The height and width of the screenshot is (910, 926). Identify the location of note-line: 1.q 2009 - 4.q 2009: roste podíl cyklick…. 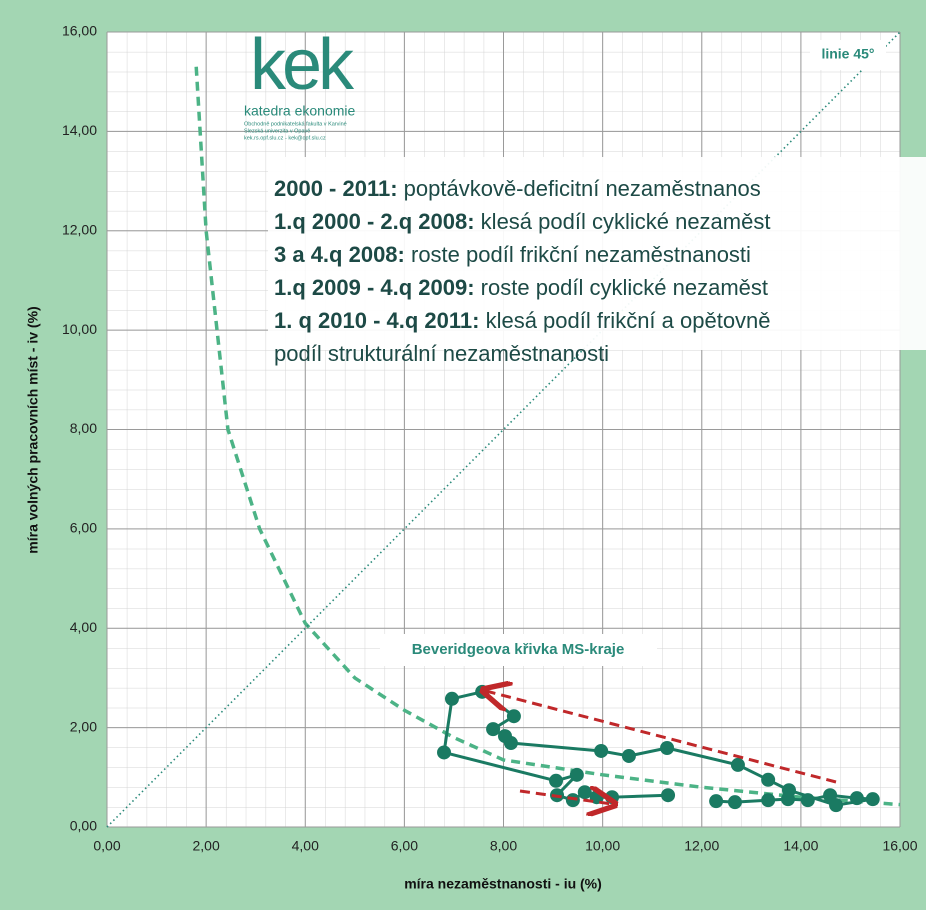
(521, 287).